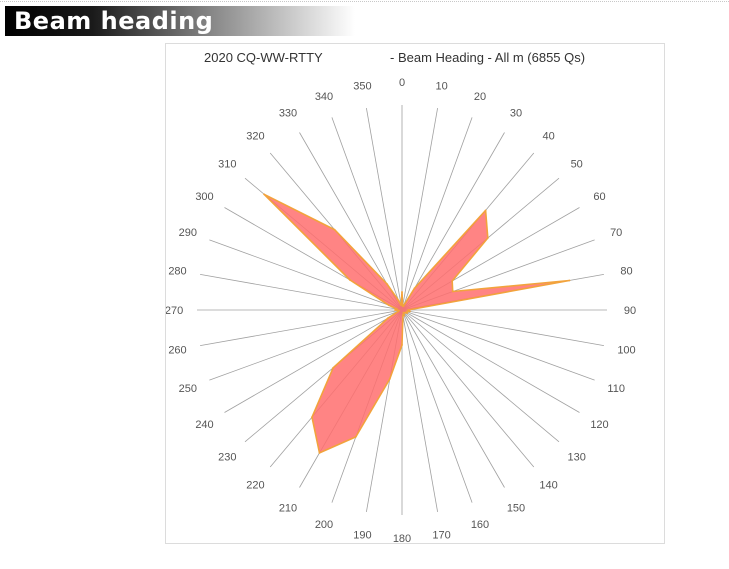 The width and height of the screenshot is (729, 569). Describe the element at coordinates (255, 136) in the screenshot. I see `heading-label-320: 320` at that location.